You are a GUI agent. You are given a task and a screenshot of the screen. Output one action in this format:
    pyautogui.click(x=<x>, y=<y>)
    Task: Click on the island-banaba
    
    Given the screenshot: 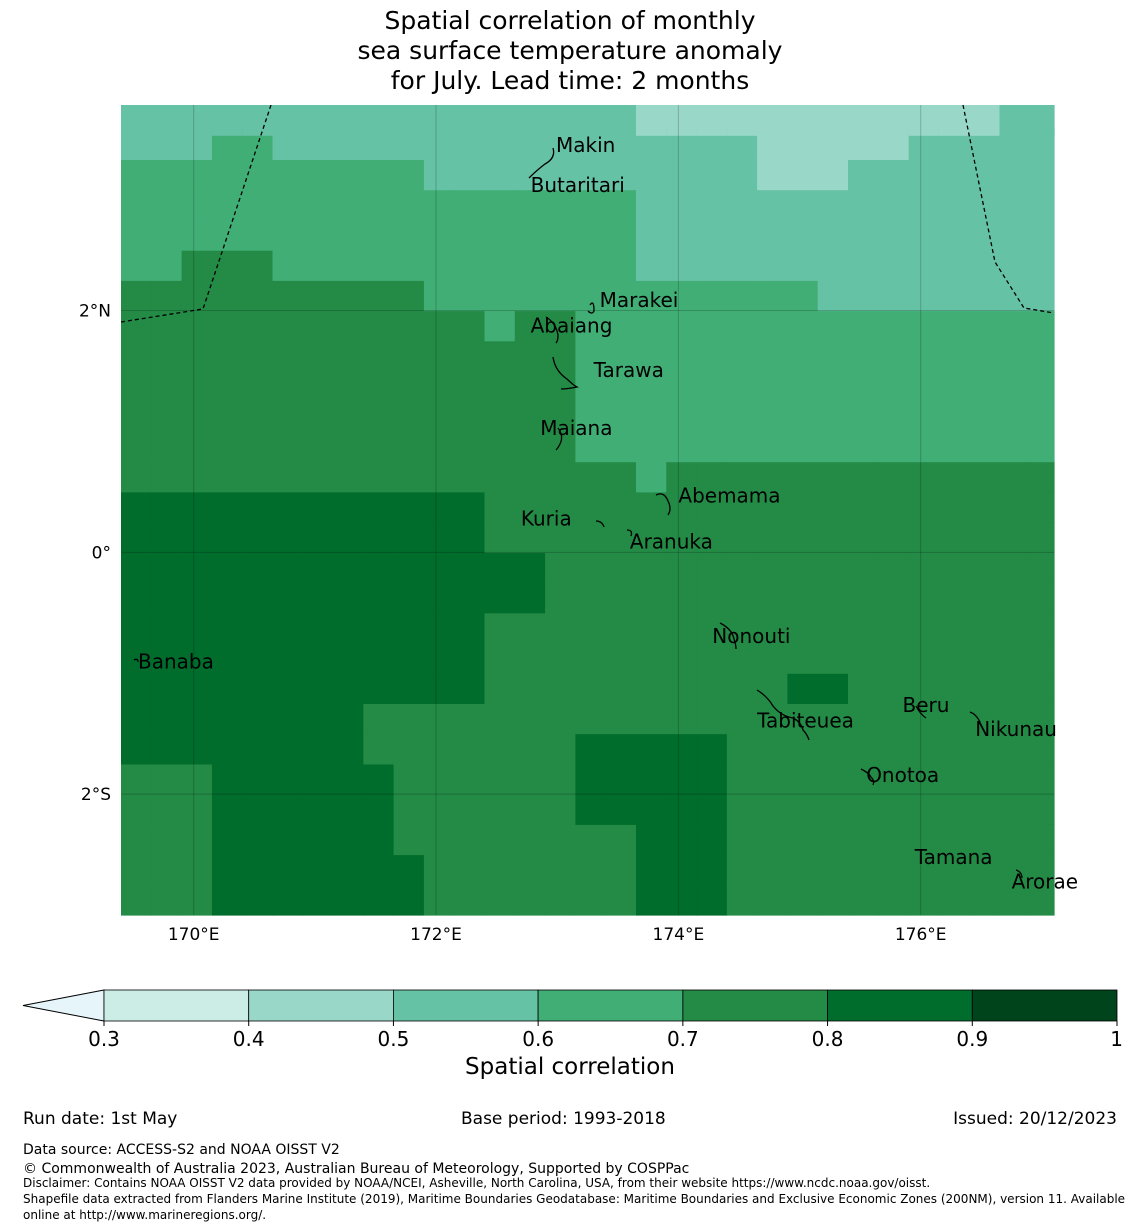 What is the action you would take?
    pyautogui.click(x=136, y=660)
    